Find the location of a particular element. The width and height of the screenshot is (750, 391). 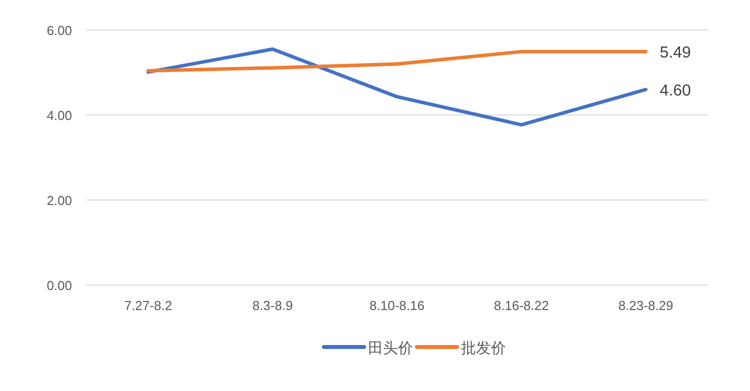

legend-label: 田头价 is located at coordinates (390, 348).